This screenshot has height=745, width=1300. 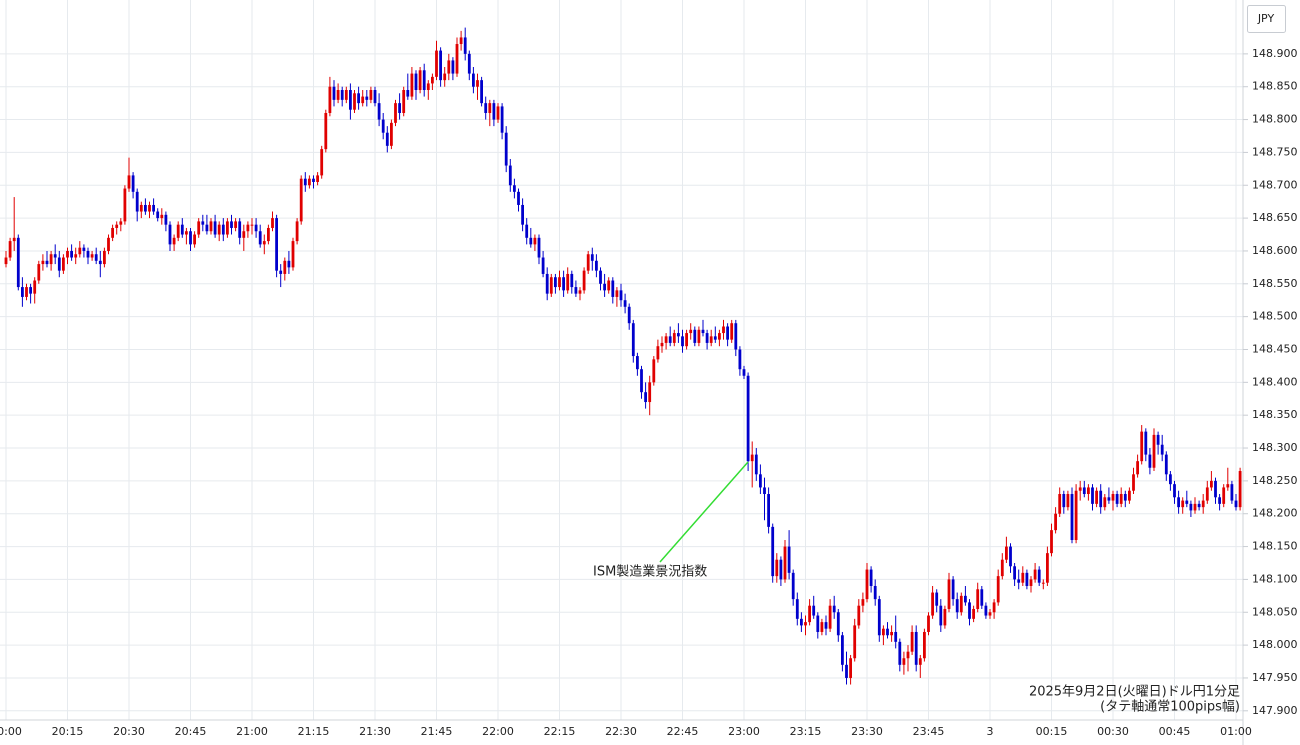 I want to click on x-tick-label: 23:45, so click(x=929, y=731).